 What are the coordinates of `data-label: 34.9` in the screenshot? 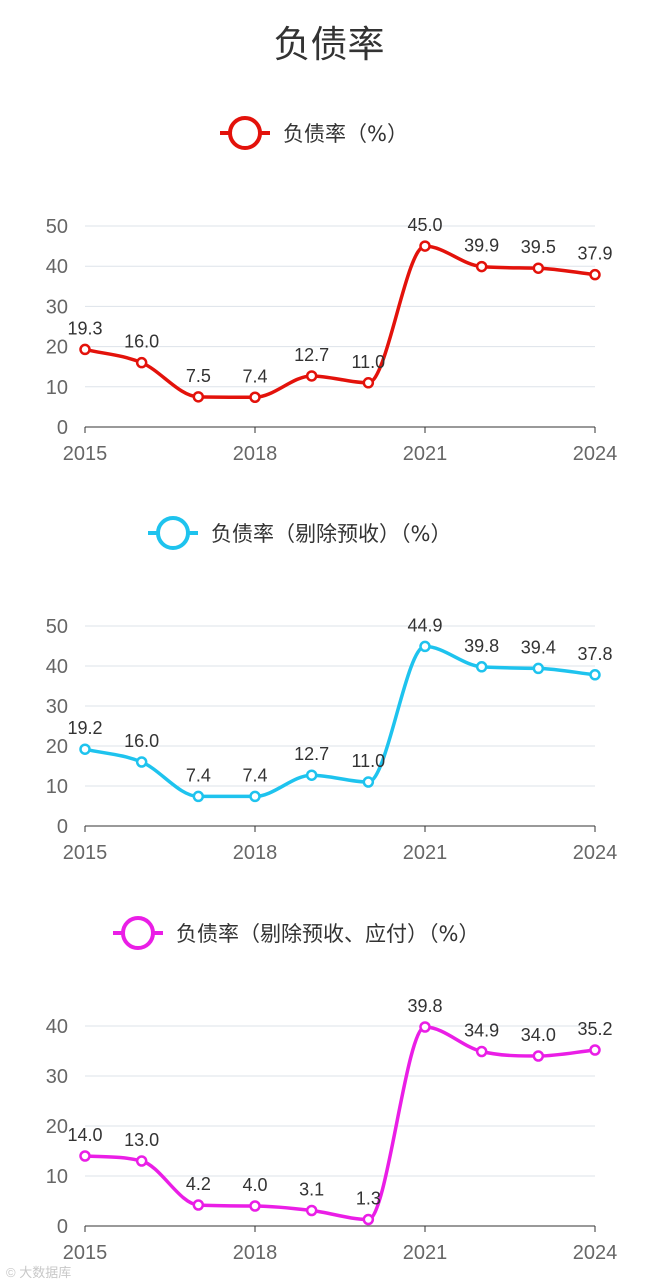 It's located at (481, 1031).